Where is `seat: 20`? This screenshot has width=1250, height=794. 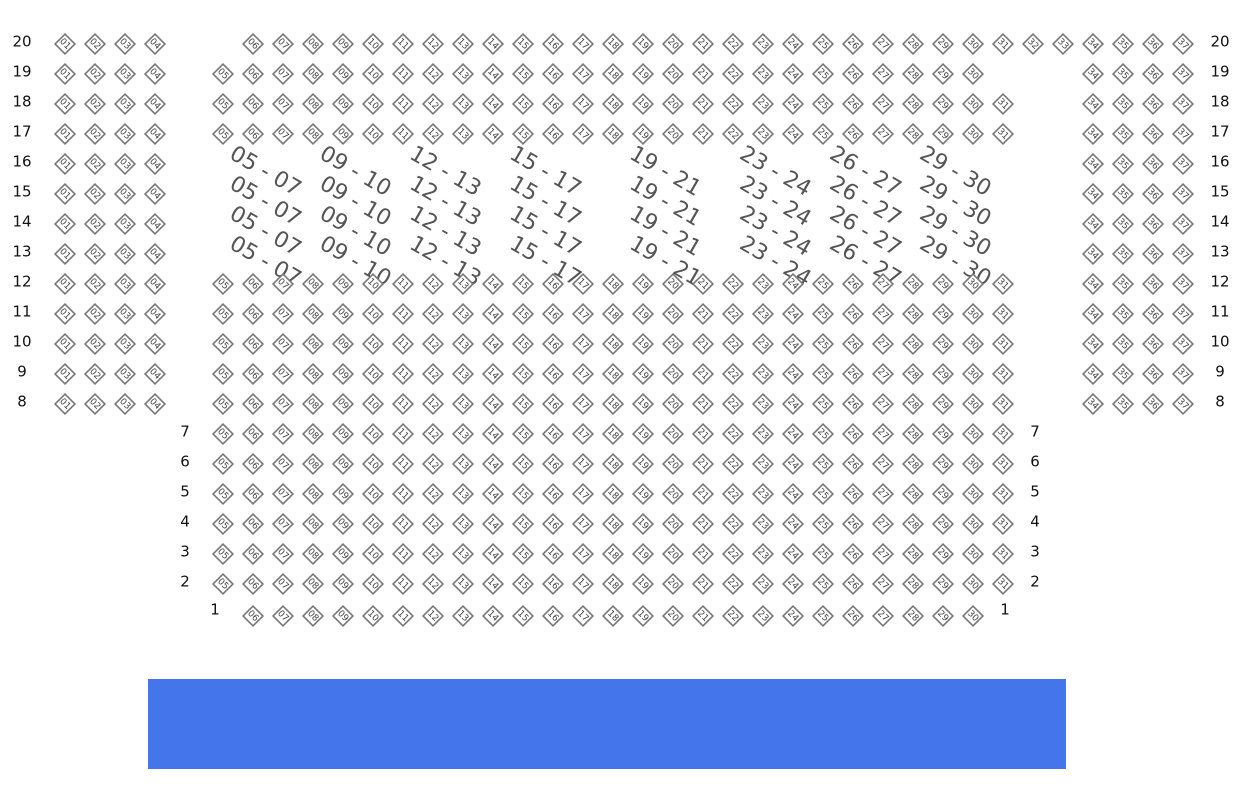 seat: 20 is located at coordinates (673, 74).